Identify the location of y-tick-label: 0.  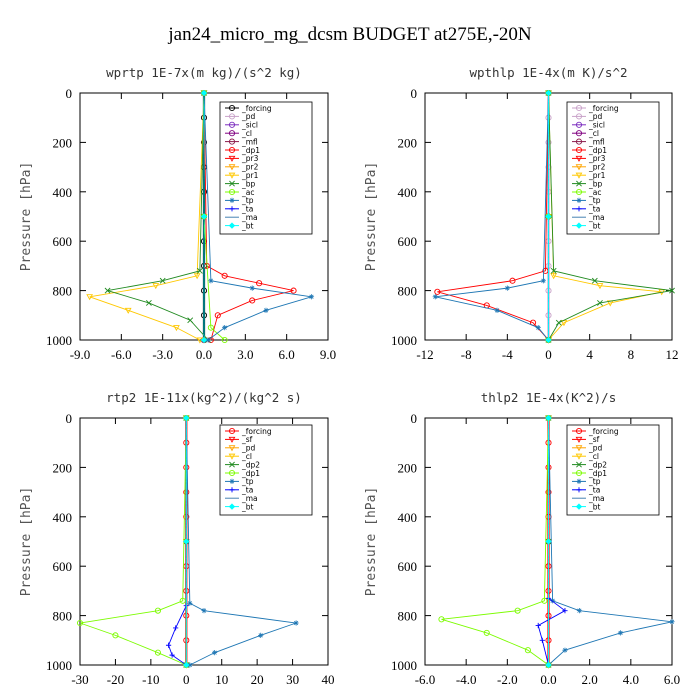
(69, 93).